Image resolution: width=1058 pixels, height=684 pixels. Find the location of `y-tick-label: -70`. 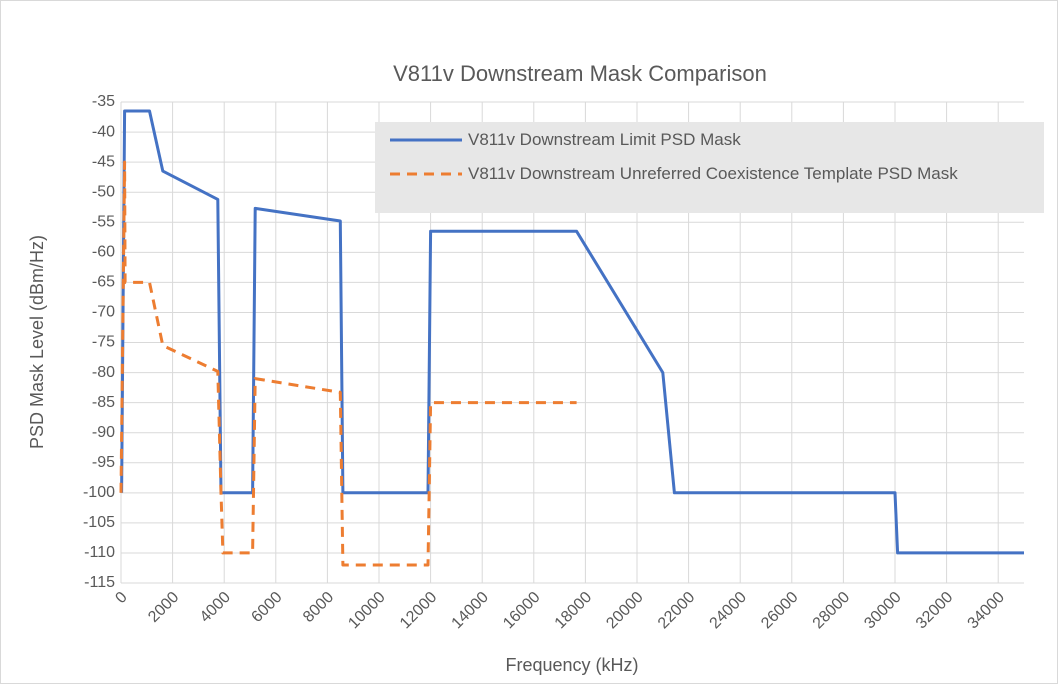

y-tick-label: -70 is located at coordinates (103, 312).